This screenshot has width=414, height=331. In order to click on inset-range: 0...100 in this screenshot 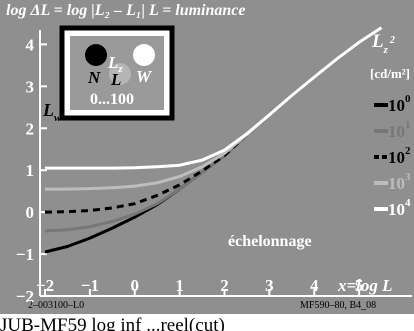, I will do `click(112, 99)`.